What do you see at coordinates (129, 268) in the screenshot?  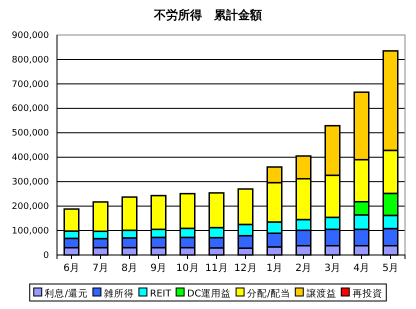 I see `x-tick-label: 8月` at bounding box center [129, 268].